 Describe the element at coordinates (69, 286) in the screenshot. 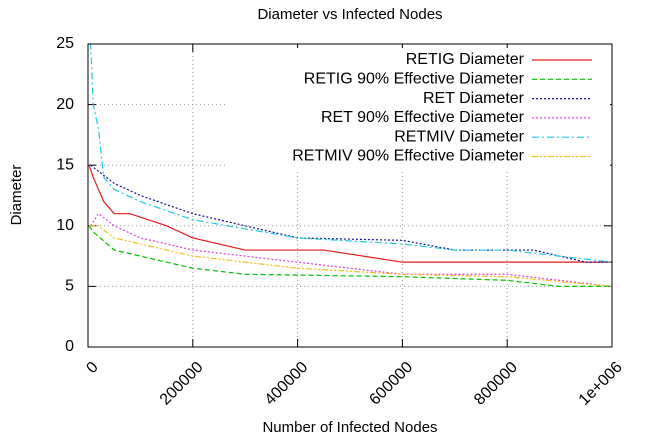

I see `y-tick-label: 5` at that location.